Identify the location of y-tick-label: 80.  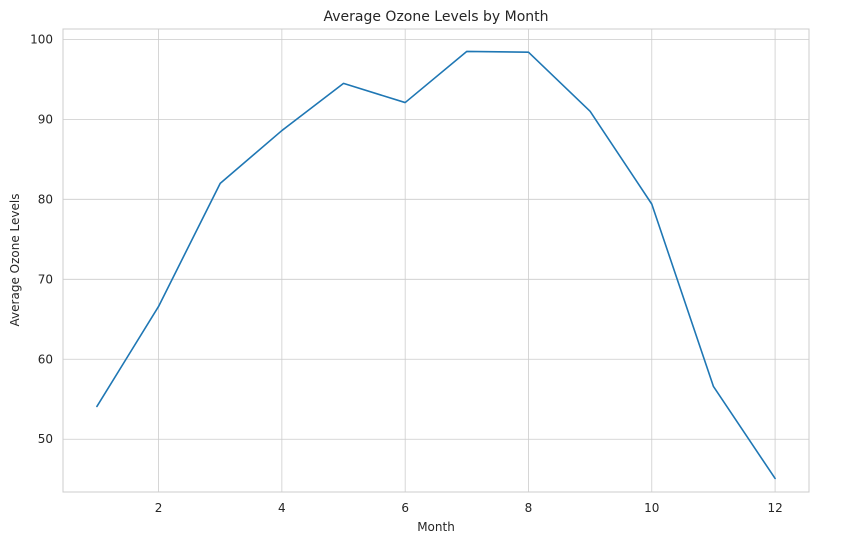
(45, 199).